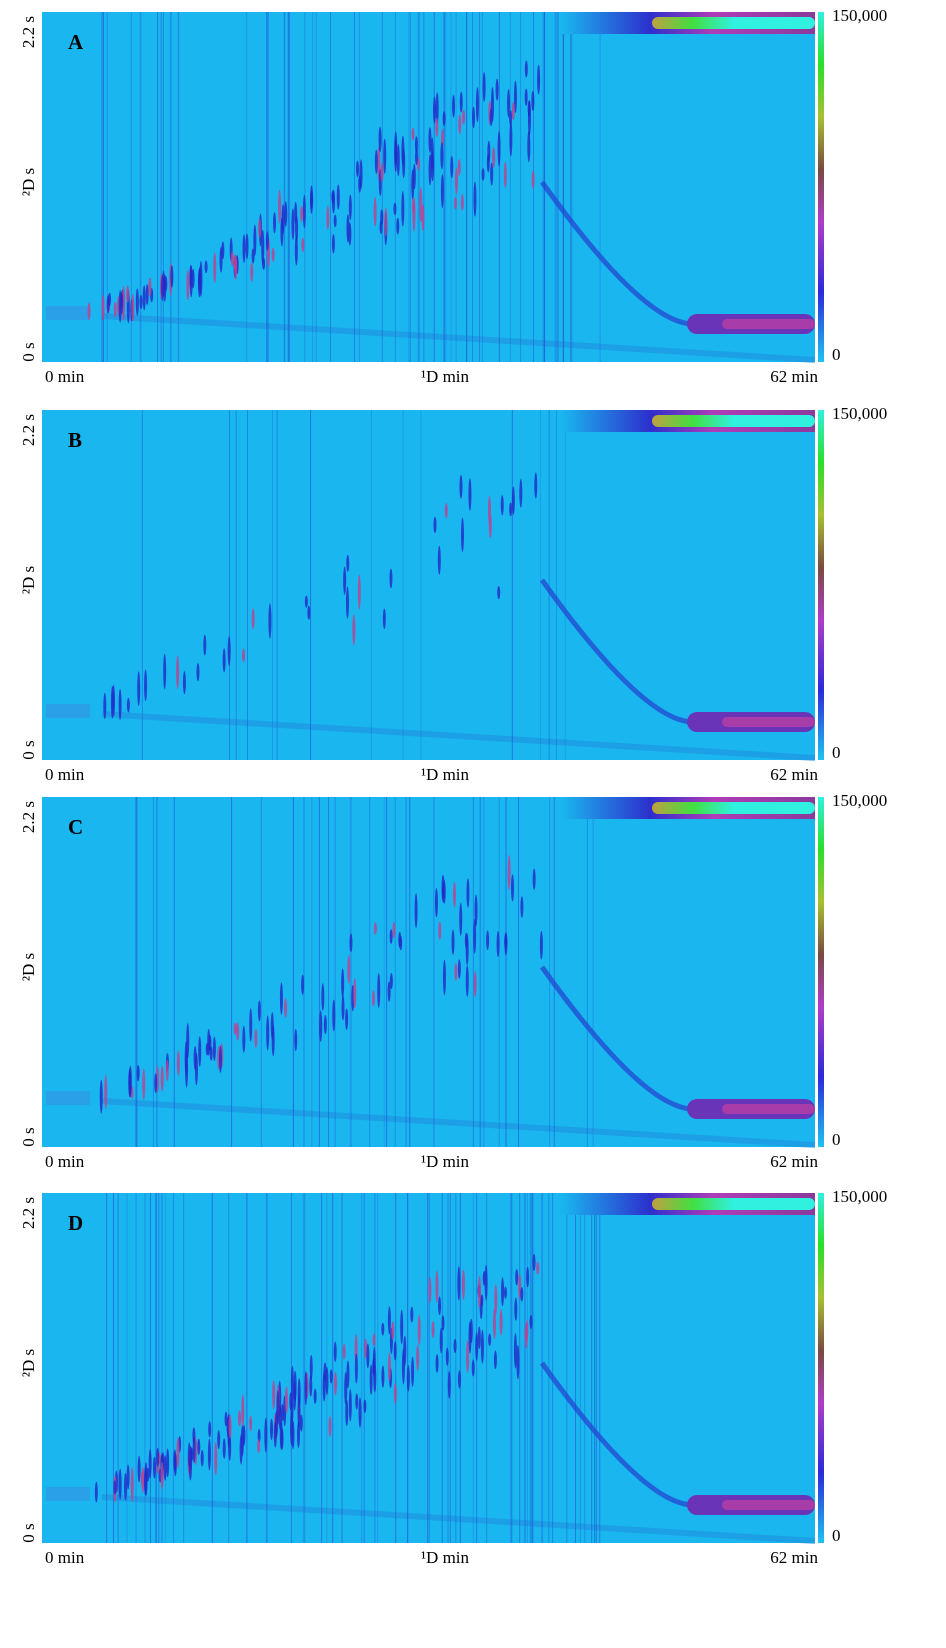 The width and height of the screenshot is (946, 1648). Describe the element at coordinates (733, 1204) in the screenshot. I see `top-plume-core` at that location.